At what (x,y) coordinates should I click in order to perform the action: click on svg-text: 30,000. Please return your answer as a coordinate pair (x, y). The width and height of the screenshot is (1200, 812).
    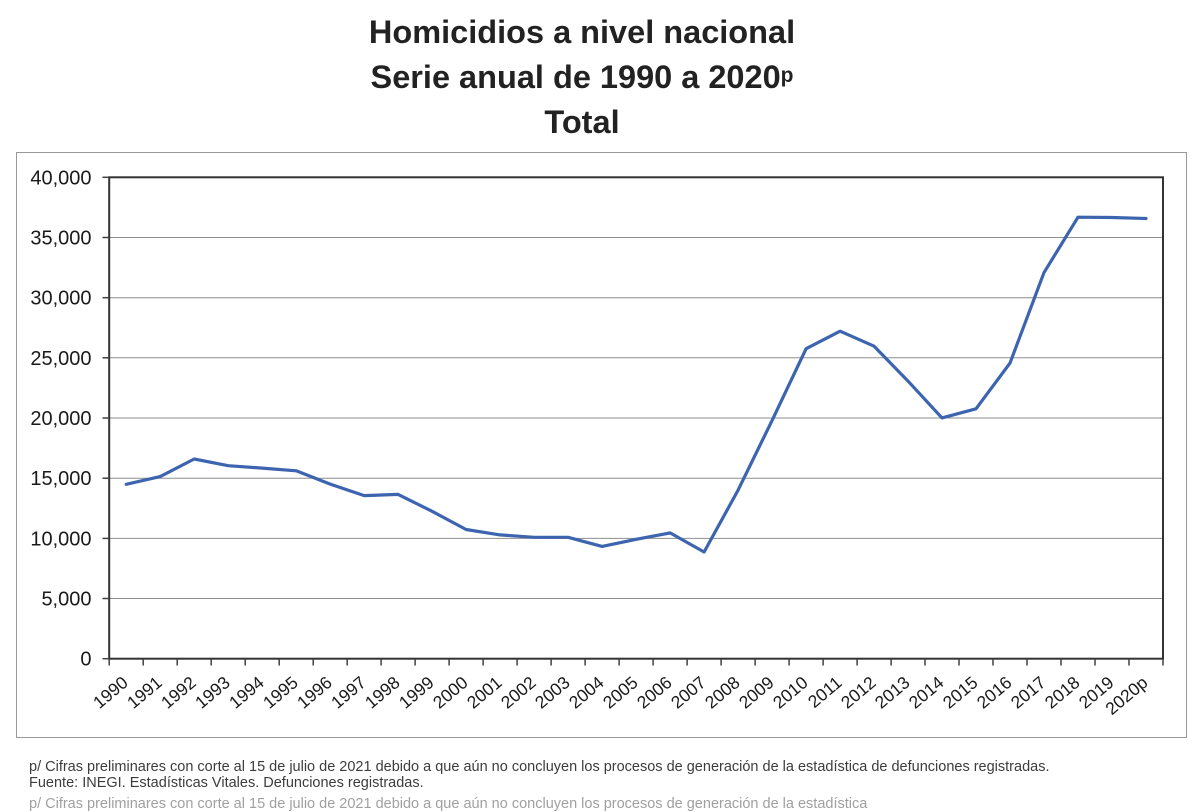
    Looking at the image, I should click on (60, 299).